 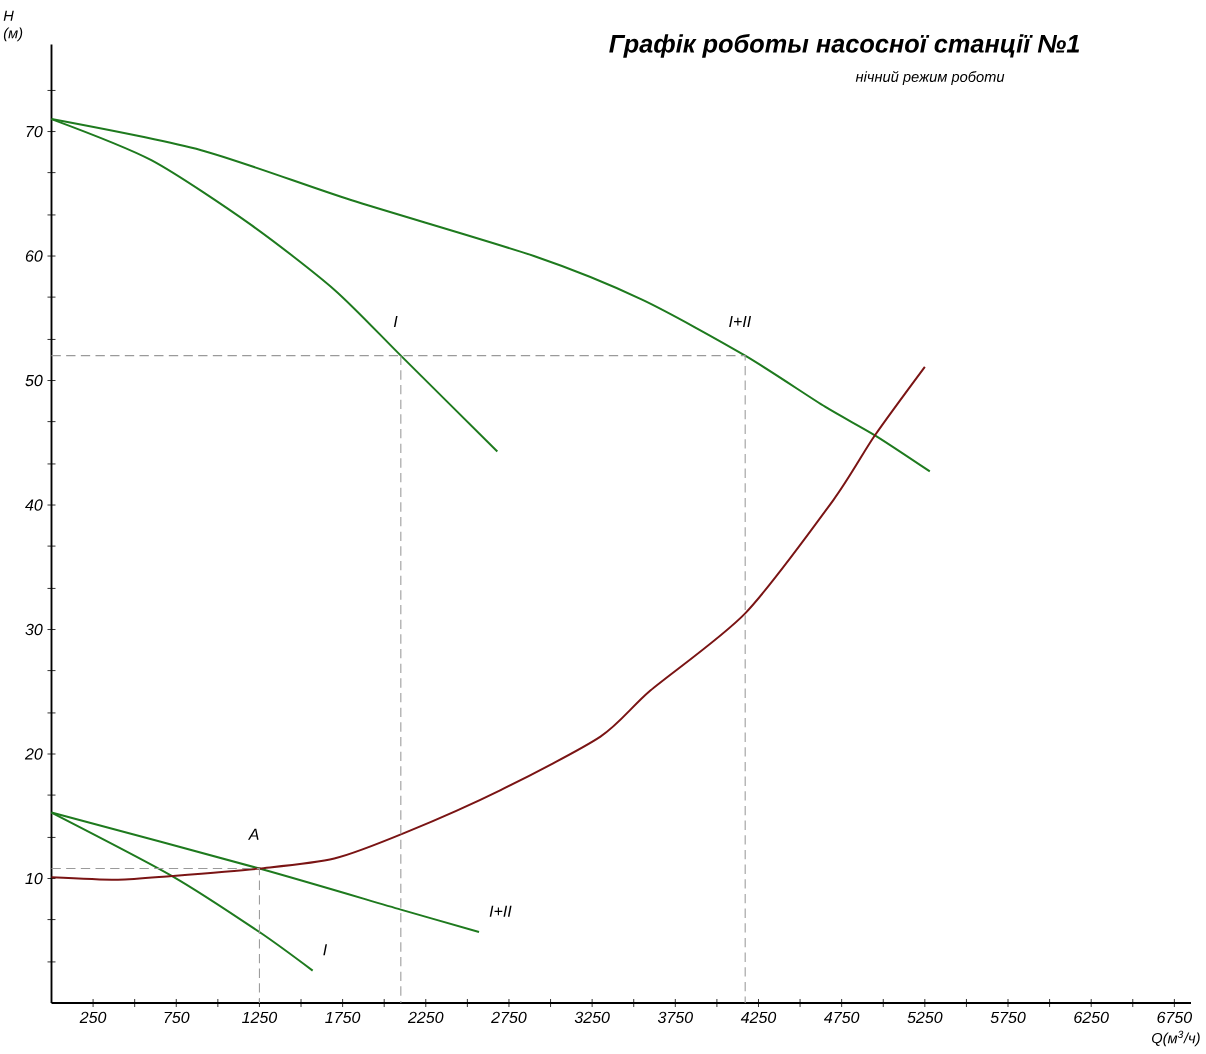 What do you see at coordinates (343, 1017) in the screenshot?
I see `x-tick-label: 1750` at bounding box center [343, 1017].